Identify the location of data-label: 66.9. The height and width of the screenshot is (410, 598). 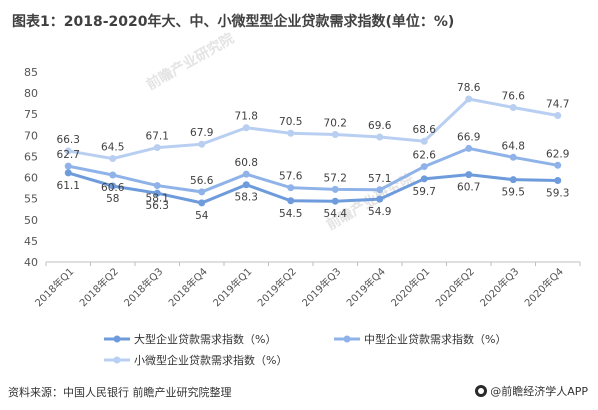
(468, 137).